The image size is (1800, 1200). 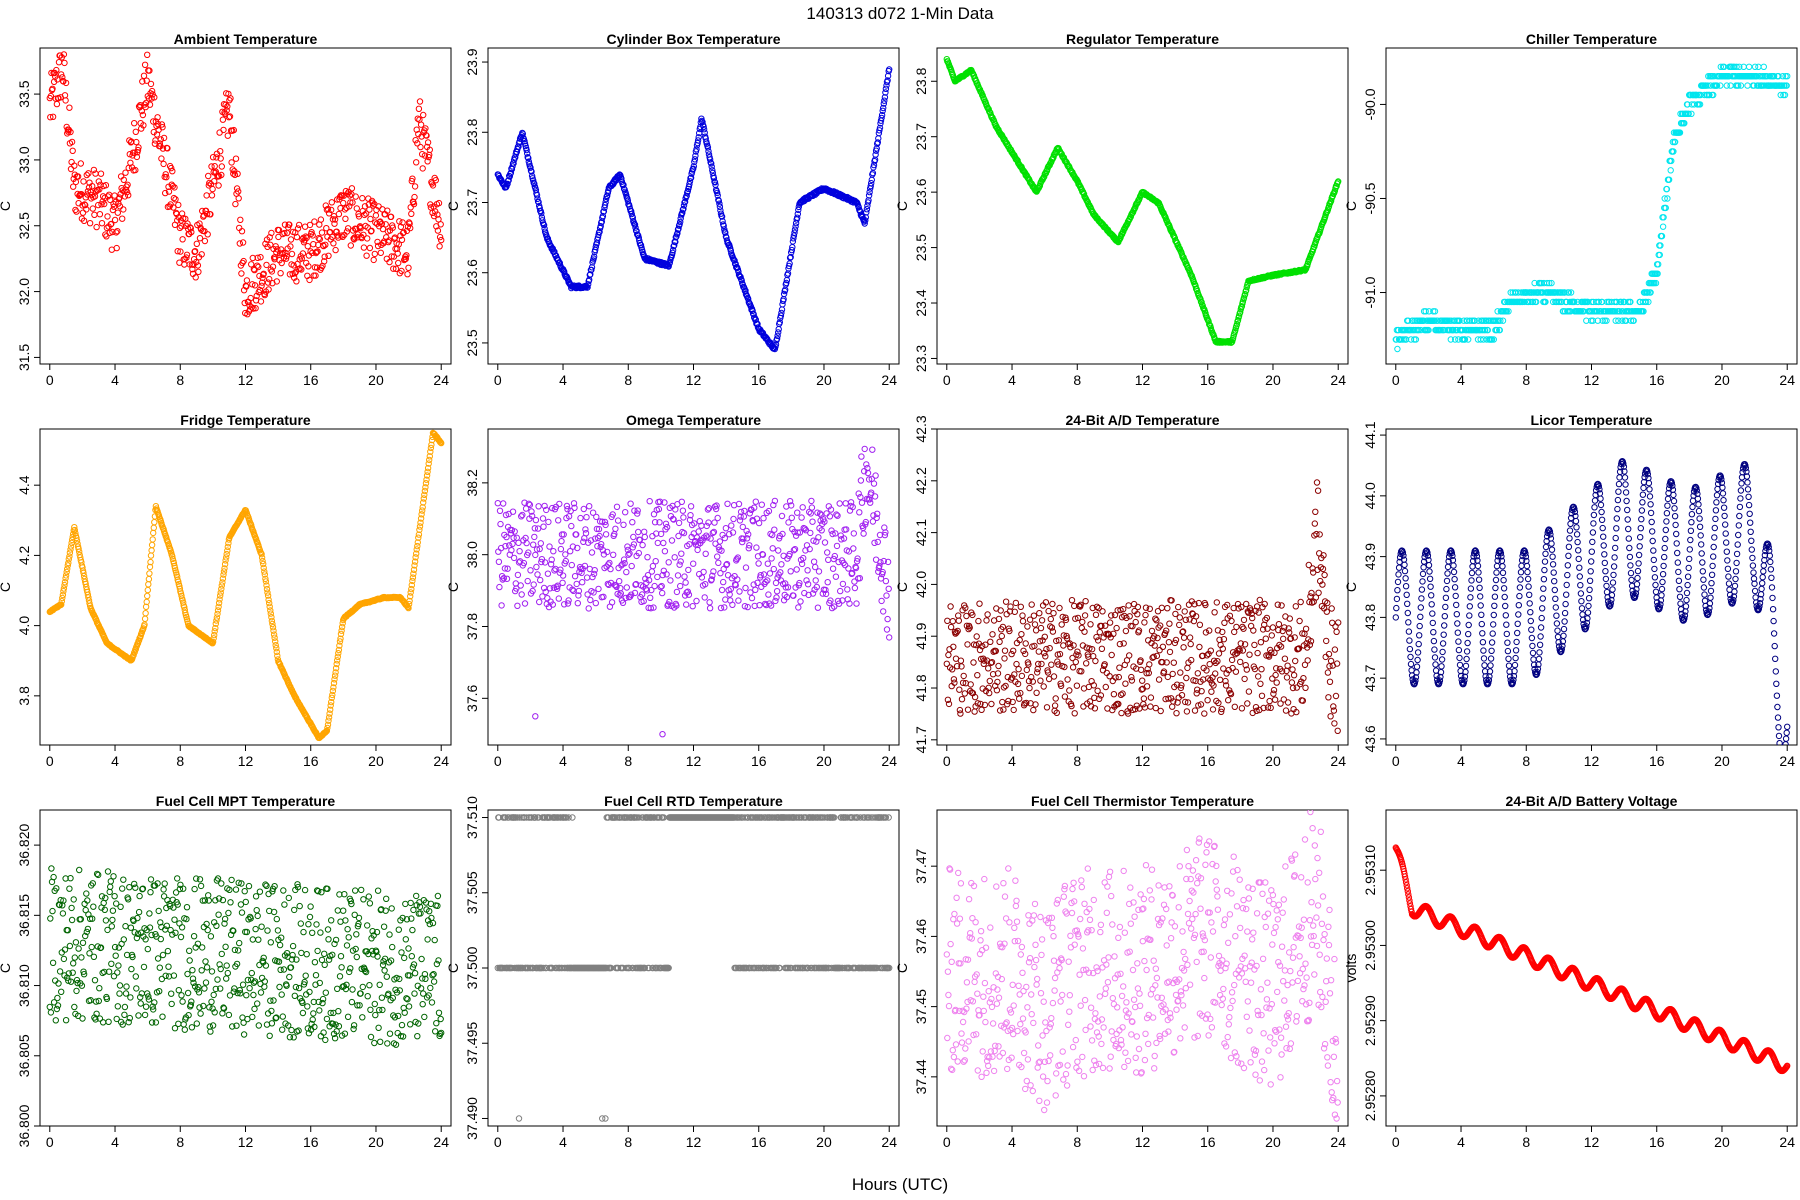 What do you see at coordinates (24, 357) in the screenshot?
I see `y-tick-label: 31.5` at bounding box center [24, 357].